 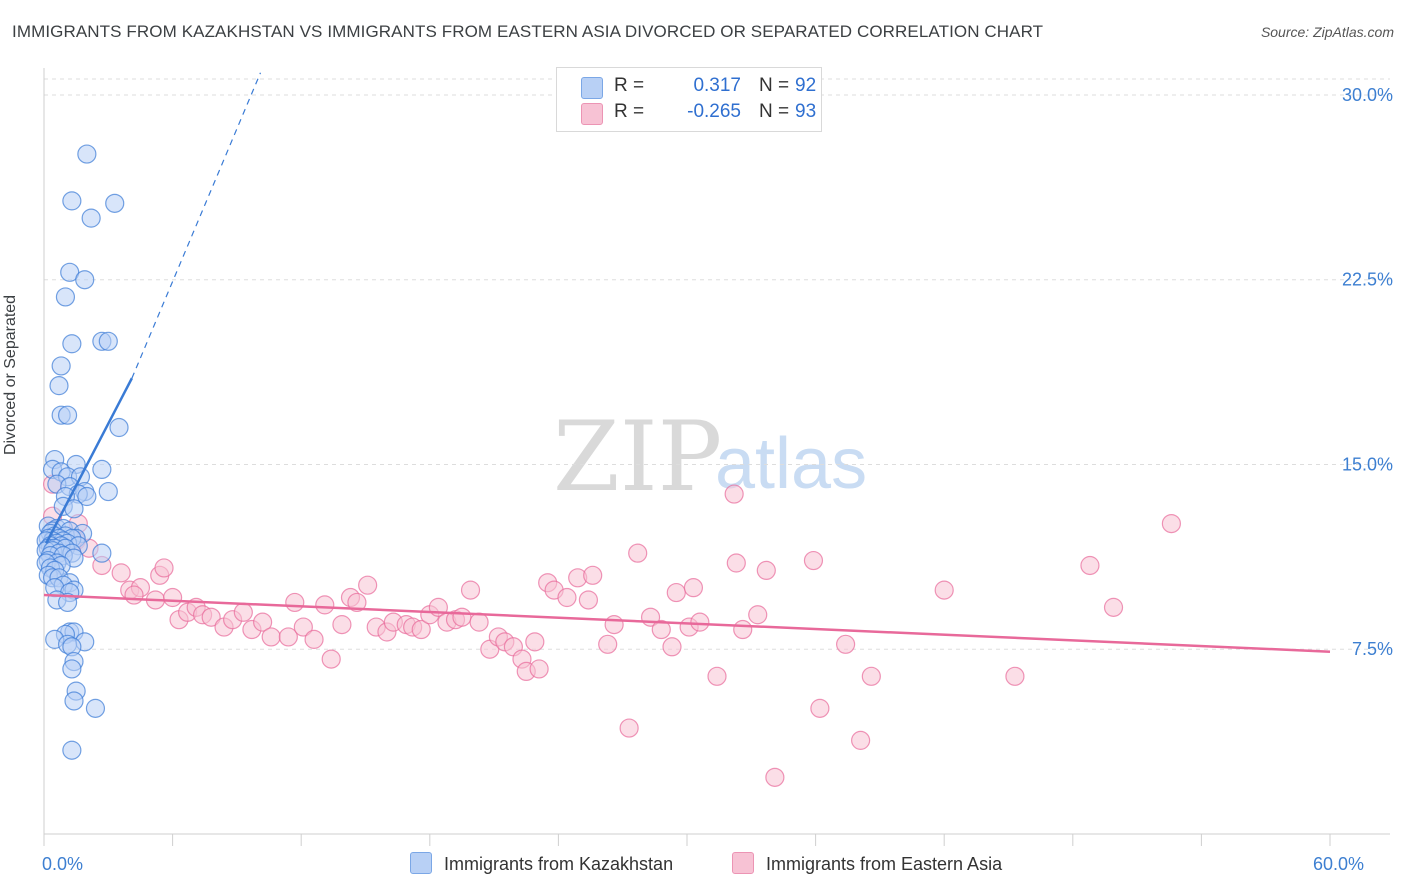 What do you see at coordinates (89, 460) in the screenshot?
I see `kazakhstan-trend-line` at bounding box center [89, 460].